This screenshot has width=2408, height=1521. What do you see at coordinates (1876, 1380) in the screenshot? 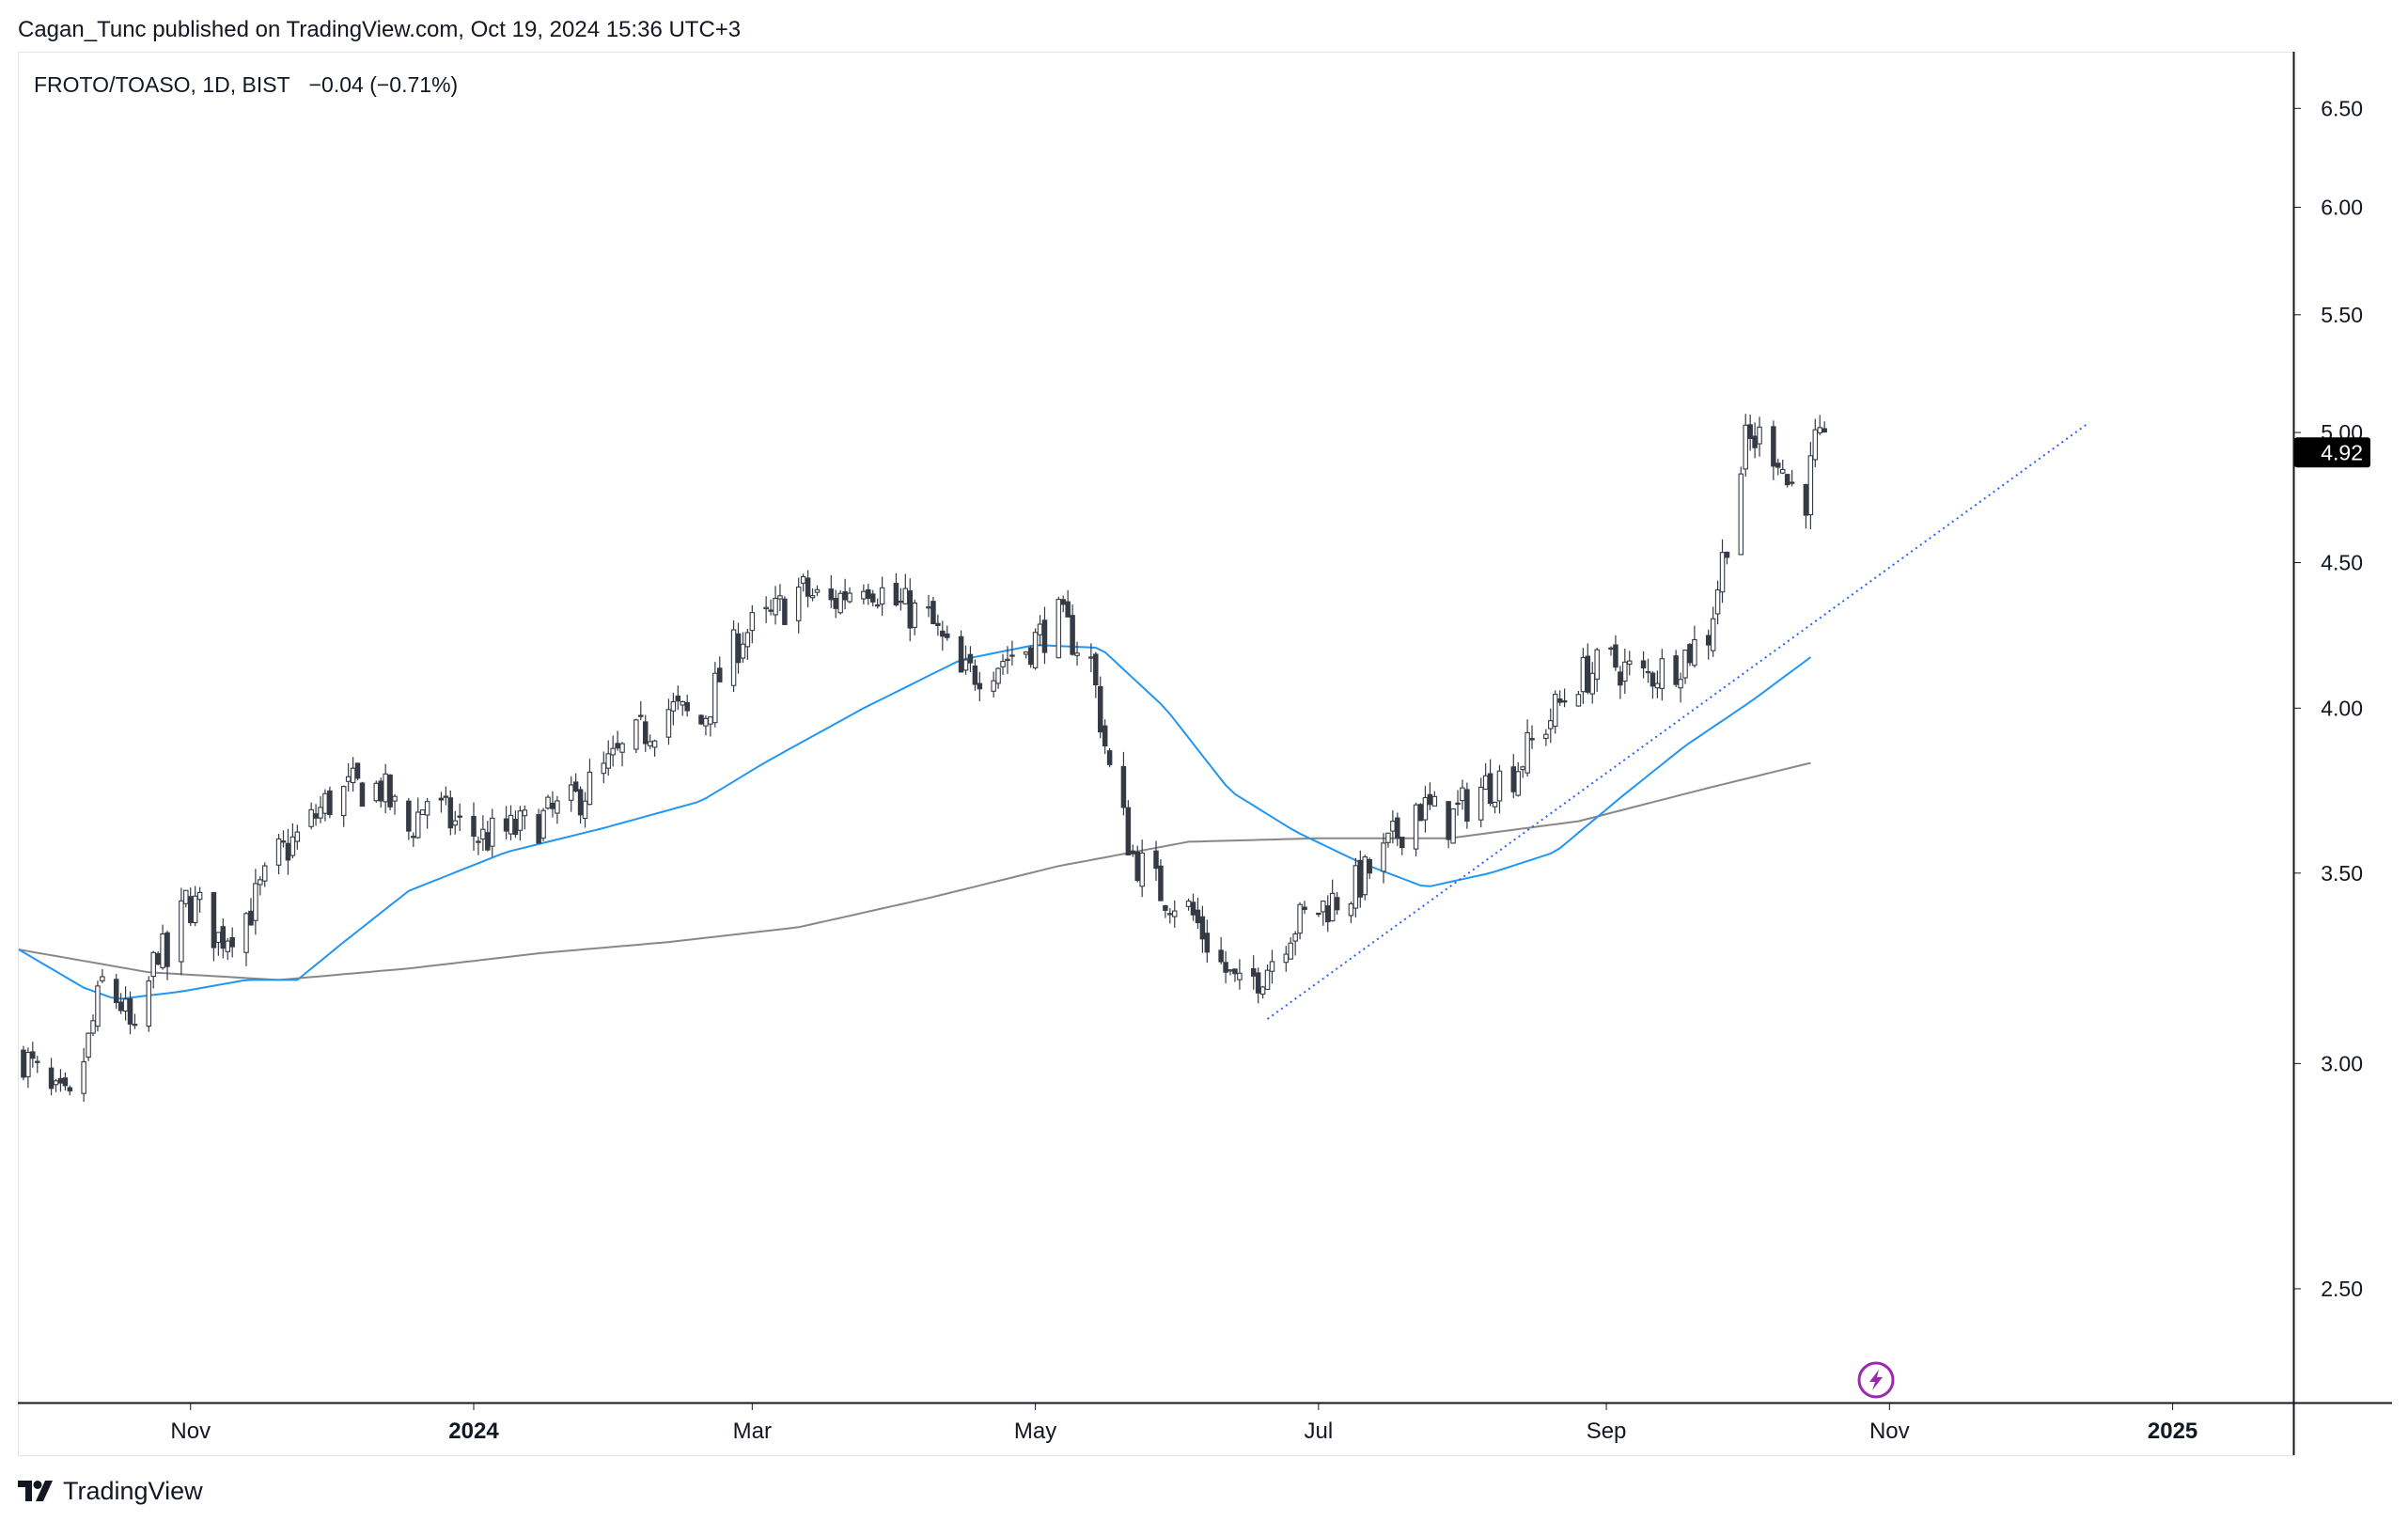
I see `lightning-icon` at bounding box center [1876, 1380].